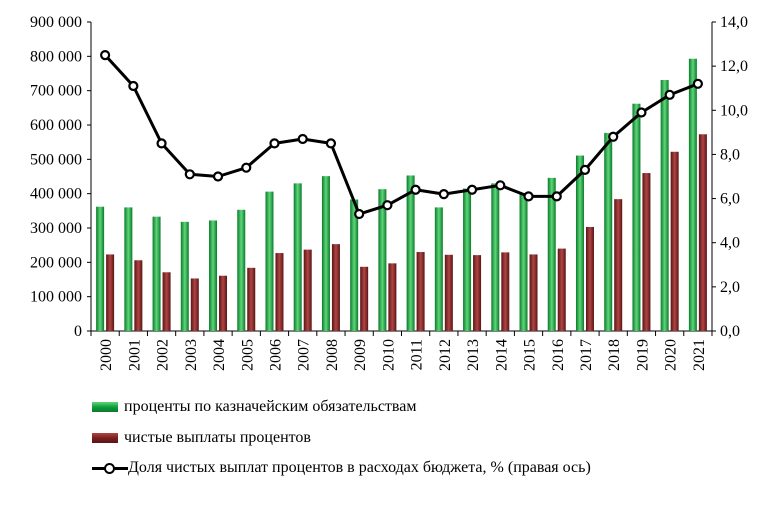  Describe the element at coordinates (530, 355) in the screenshot. I see `x-tick-label: 2015` at that location.